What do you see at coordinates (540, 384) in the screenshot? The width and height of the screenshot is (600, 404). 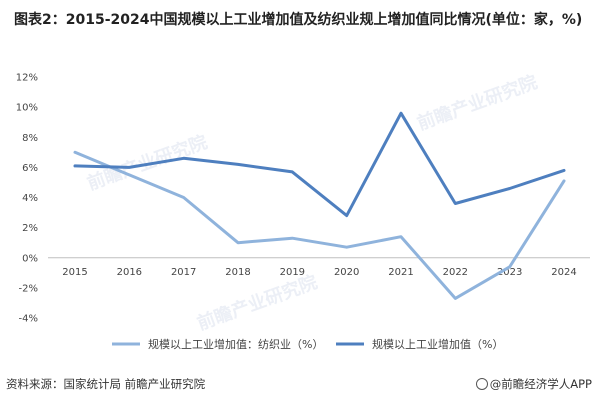 I see `brand-text: @前瞻经济学人APP` at bounding box center [540, 384].